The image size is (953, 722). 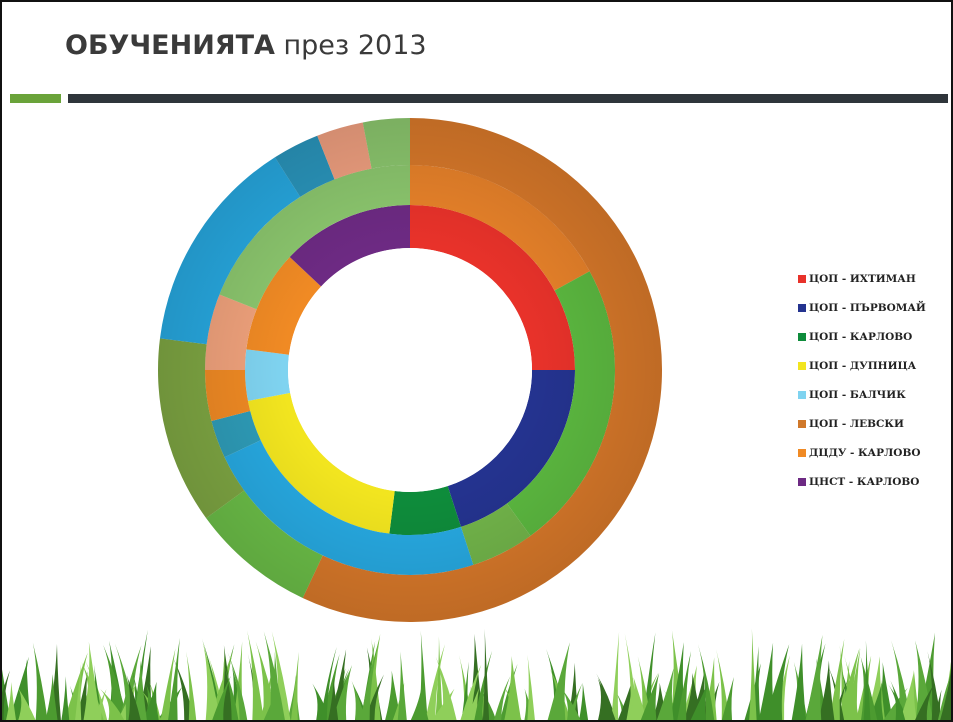 What do you see at coordinates (862, 307) in the screenshot?
I see `legend-item: ЦОП - ПЪРВОМАЙ` at bounding box center [862, 307].